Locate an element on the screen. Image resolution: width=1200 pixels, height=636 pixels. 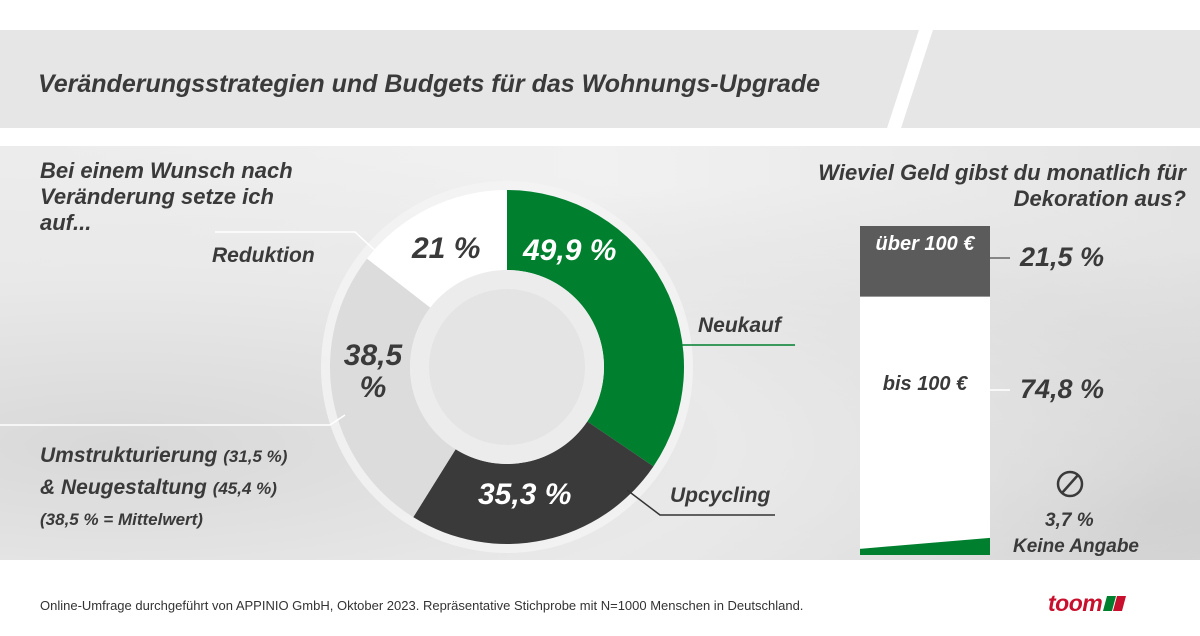
donut-slice-upcycling is located at coordinates (533, 482).